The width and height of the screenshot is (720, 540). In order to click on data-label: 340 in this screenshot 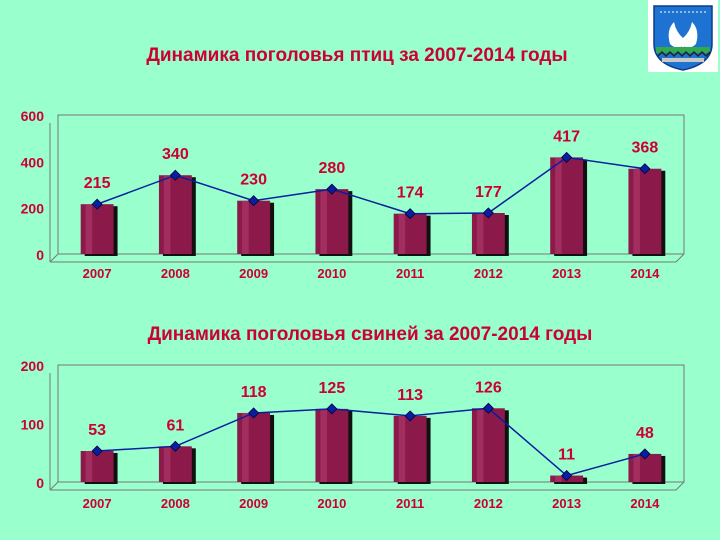, I will do `click(175, 154)`.